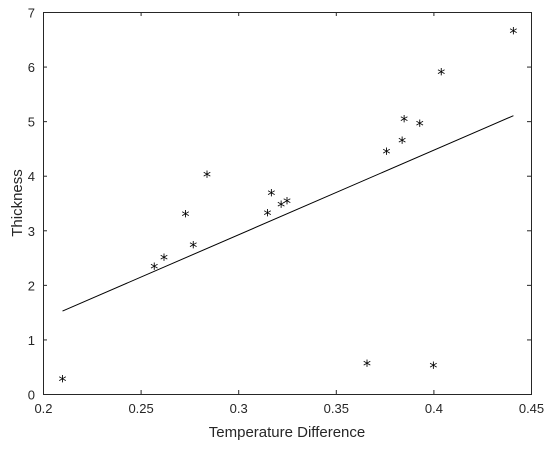  I want to click on y-tick-label: 2, so click(31, 285).